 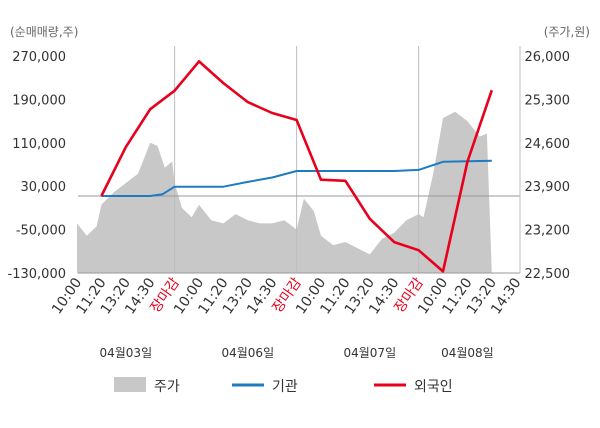 I want to click on right-tick-label: 25,300, so click(x=548, y=100).